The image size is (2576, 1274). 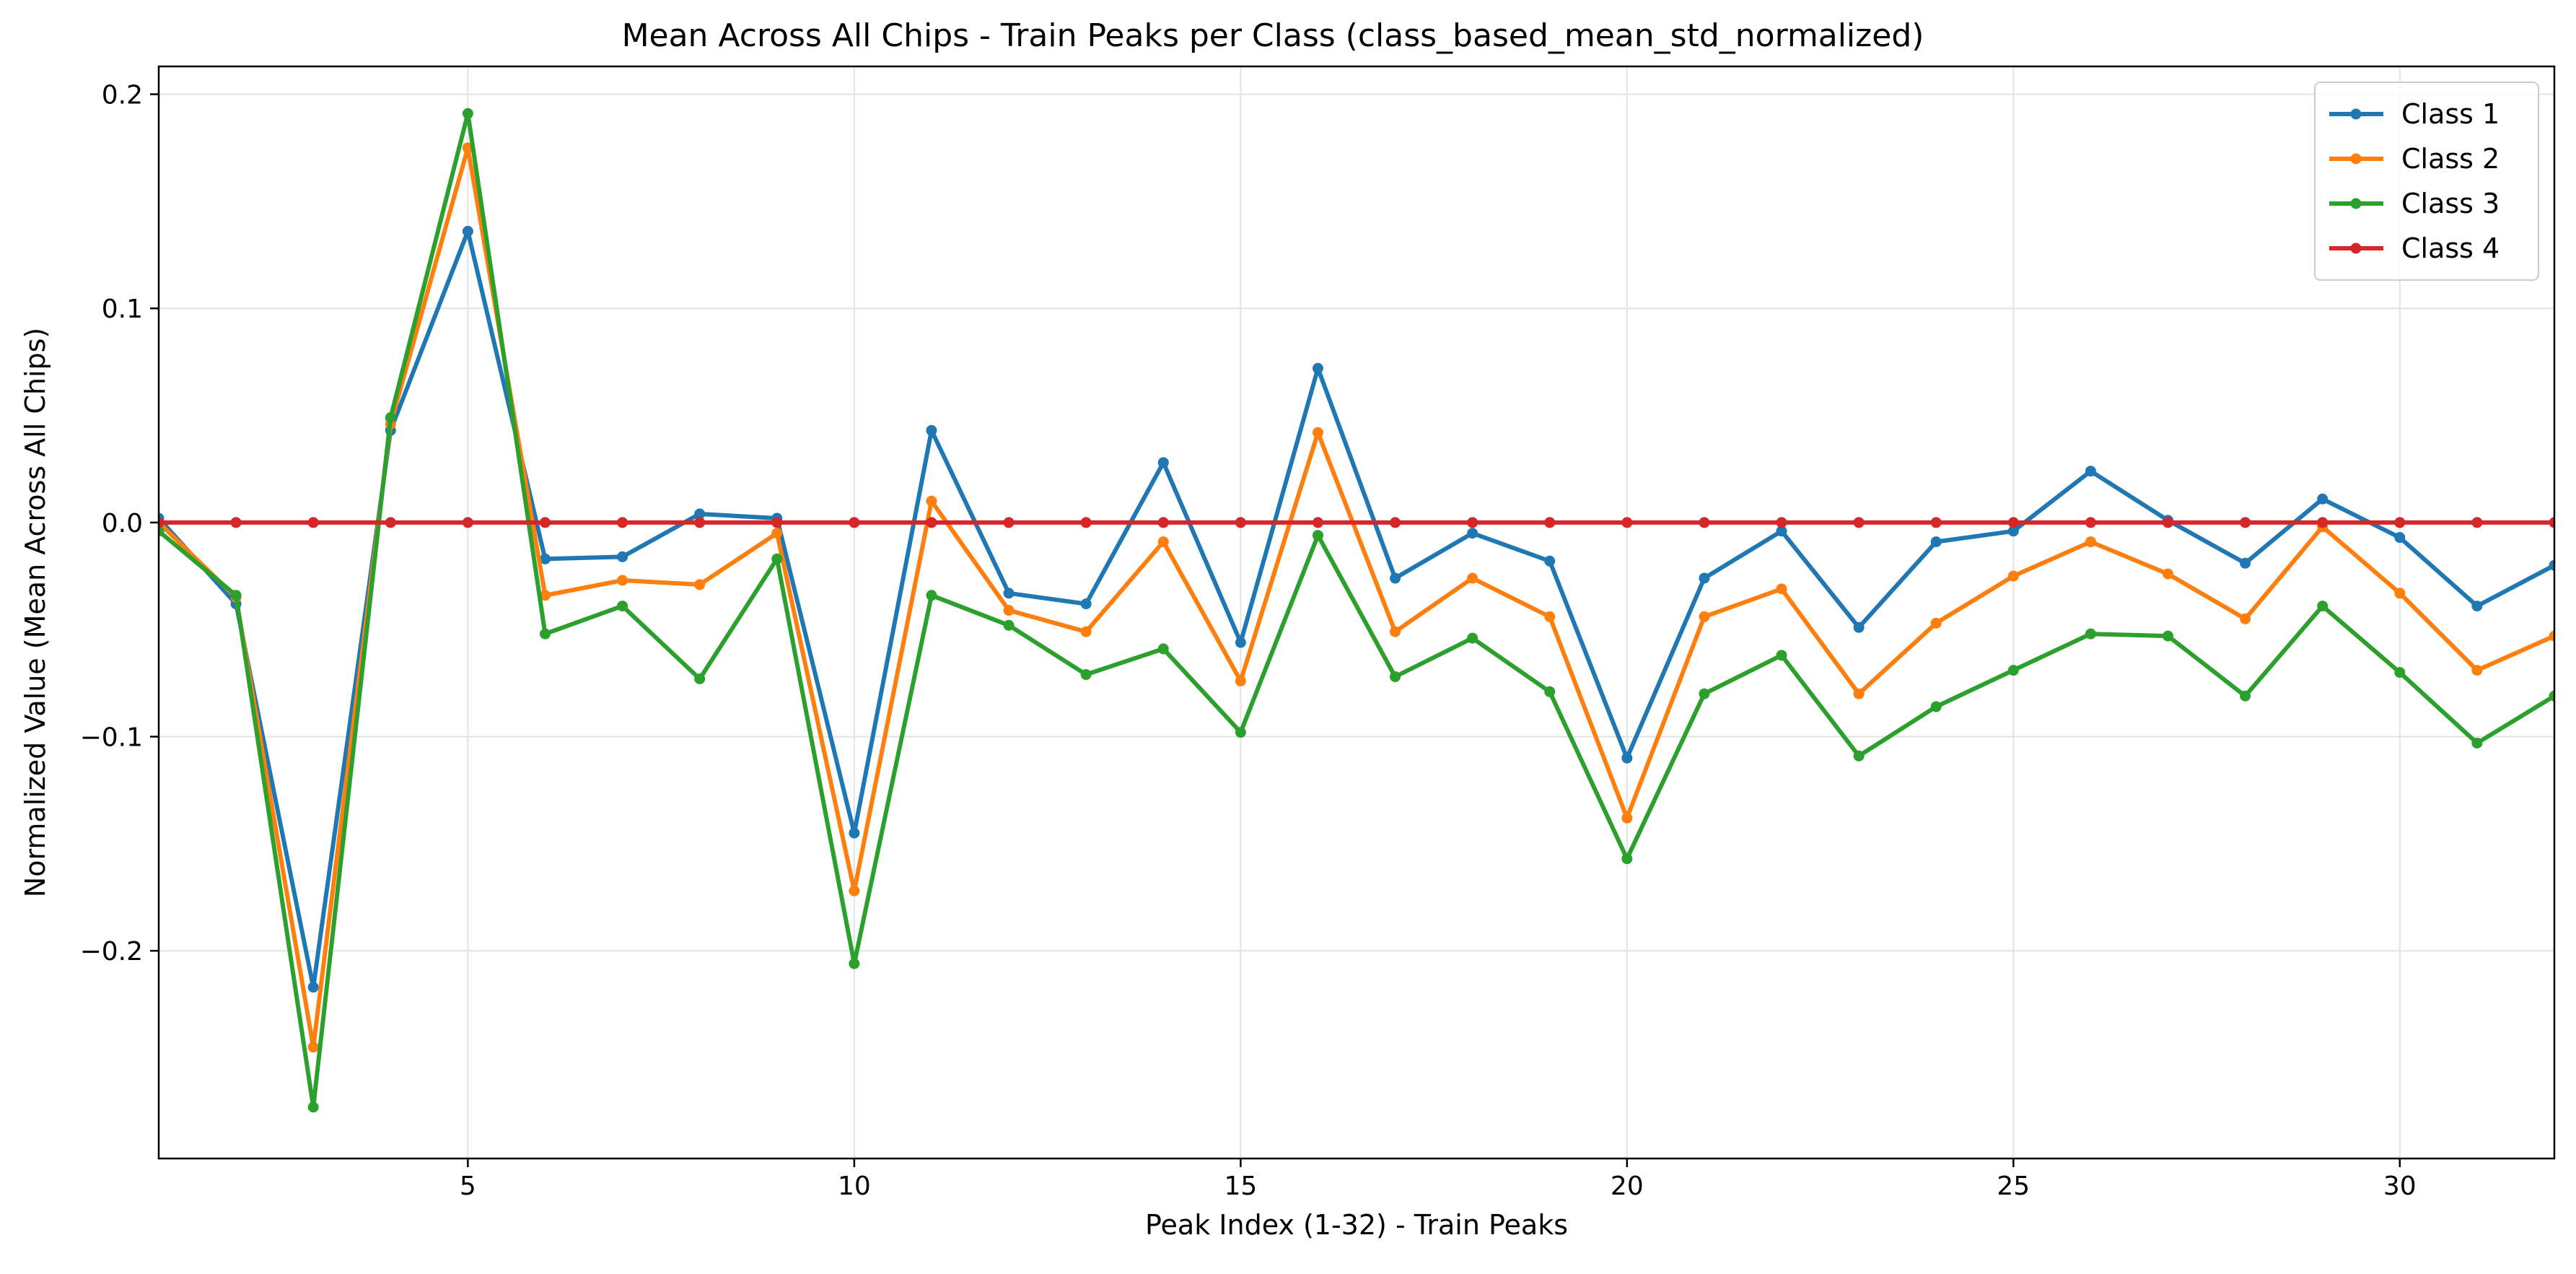 I want to click on y-tick-label: −0.2, so click(x=111, y=952).